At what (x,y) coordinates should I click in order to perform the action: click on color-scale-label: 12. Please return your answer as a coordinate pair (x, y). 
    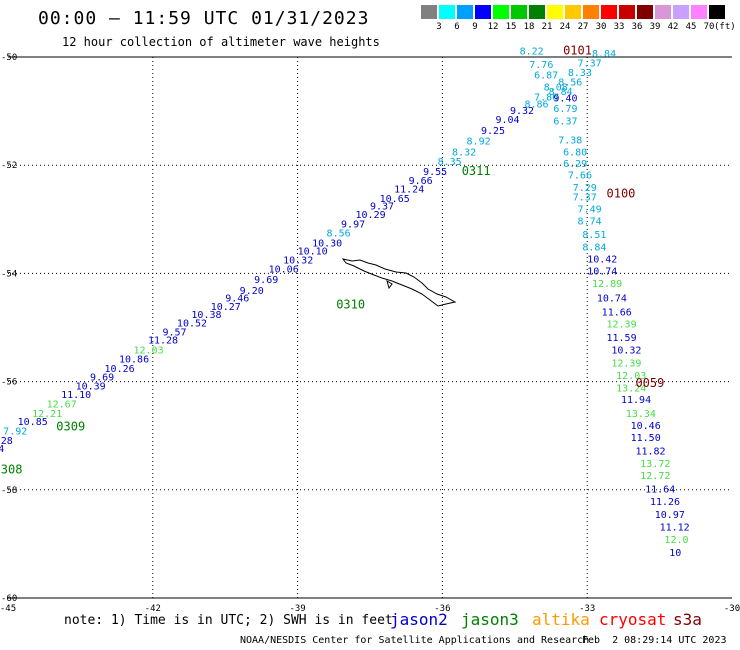
    Looking at the image, I should click on (493, 27).